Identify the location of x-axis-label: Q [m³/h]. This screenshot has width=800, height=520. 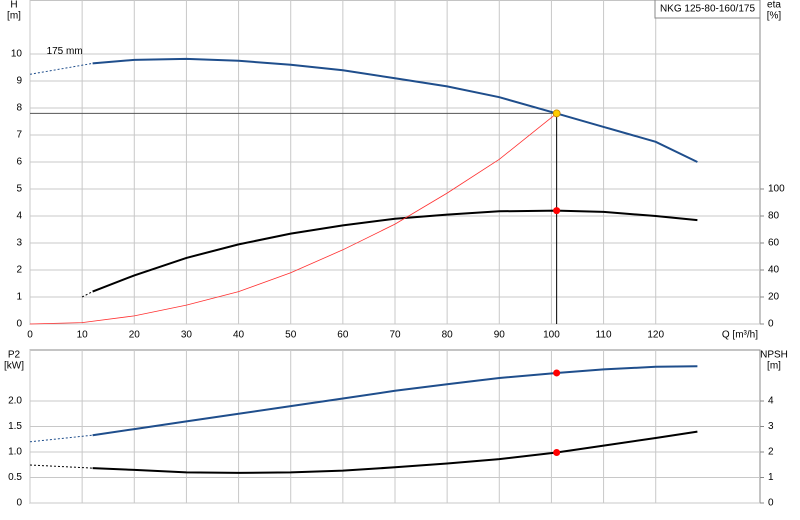
(740, 335).